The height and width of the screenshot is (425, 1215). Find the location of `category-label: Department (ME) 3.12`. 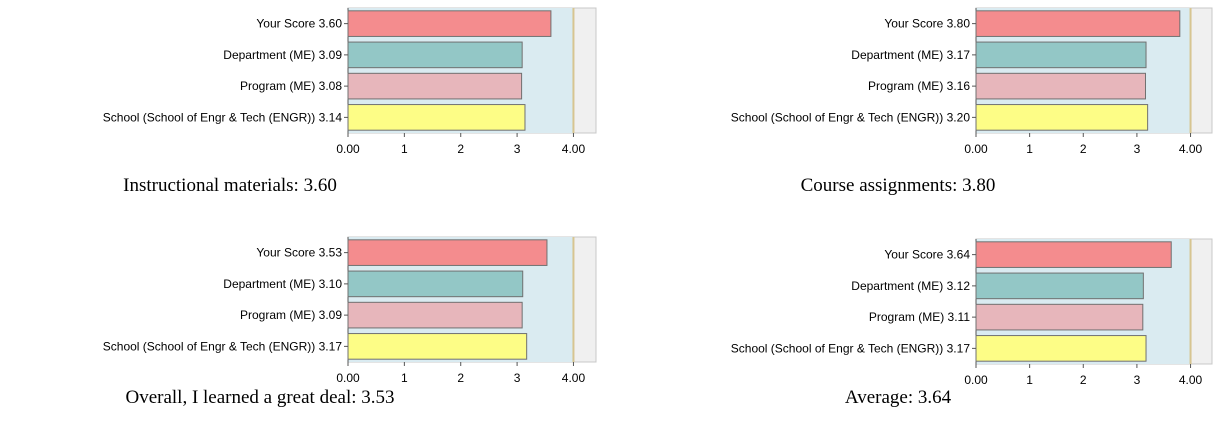

category-label: Department (ME) 3.12 is located at coordinates (910, 286).